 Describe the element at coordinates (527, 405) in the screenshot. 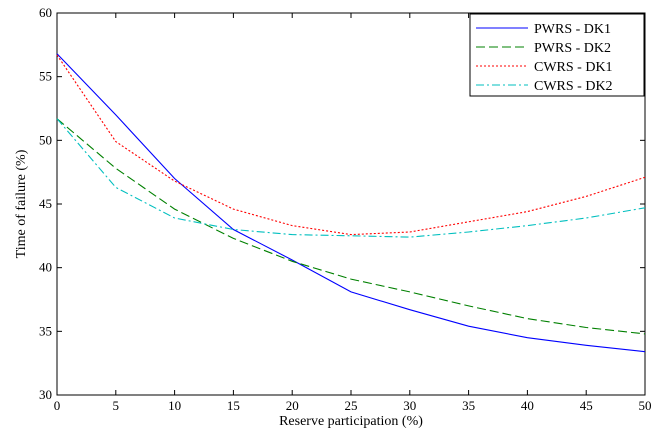

I see `x-tick-label: 40` at that location.